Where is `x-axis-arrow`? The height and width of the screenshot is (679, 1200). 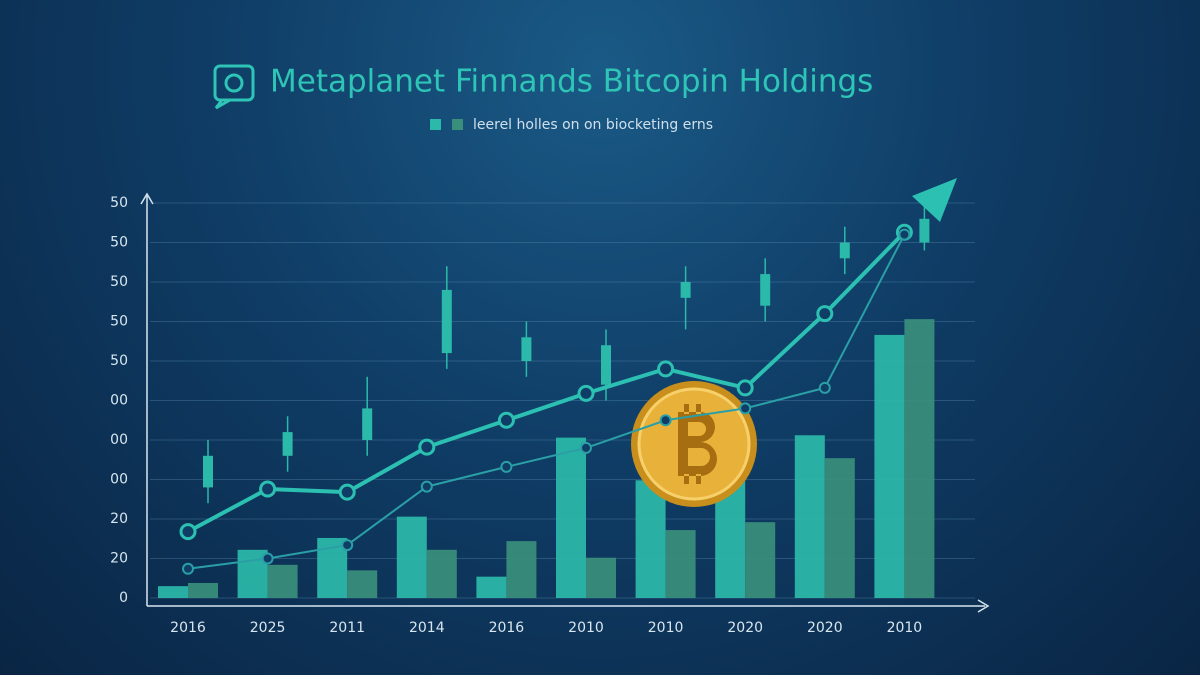 x-axis-arrow is located at coordinates (983, 606).